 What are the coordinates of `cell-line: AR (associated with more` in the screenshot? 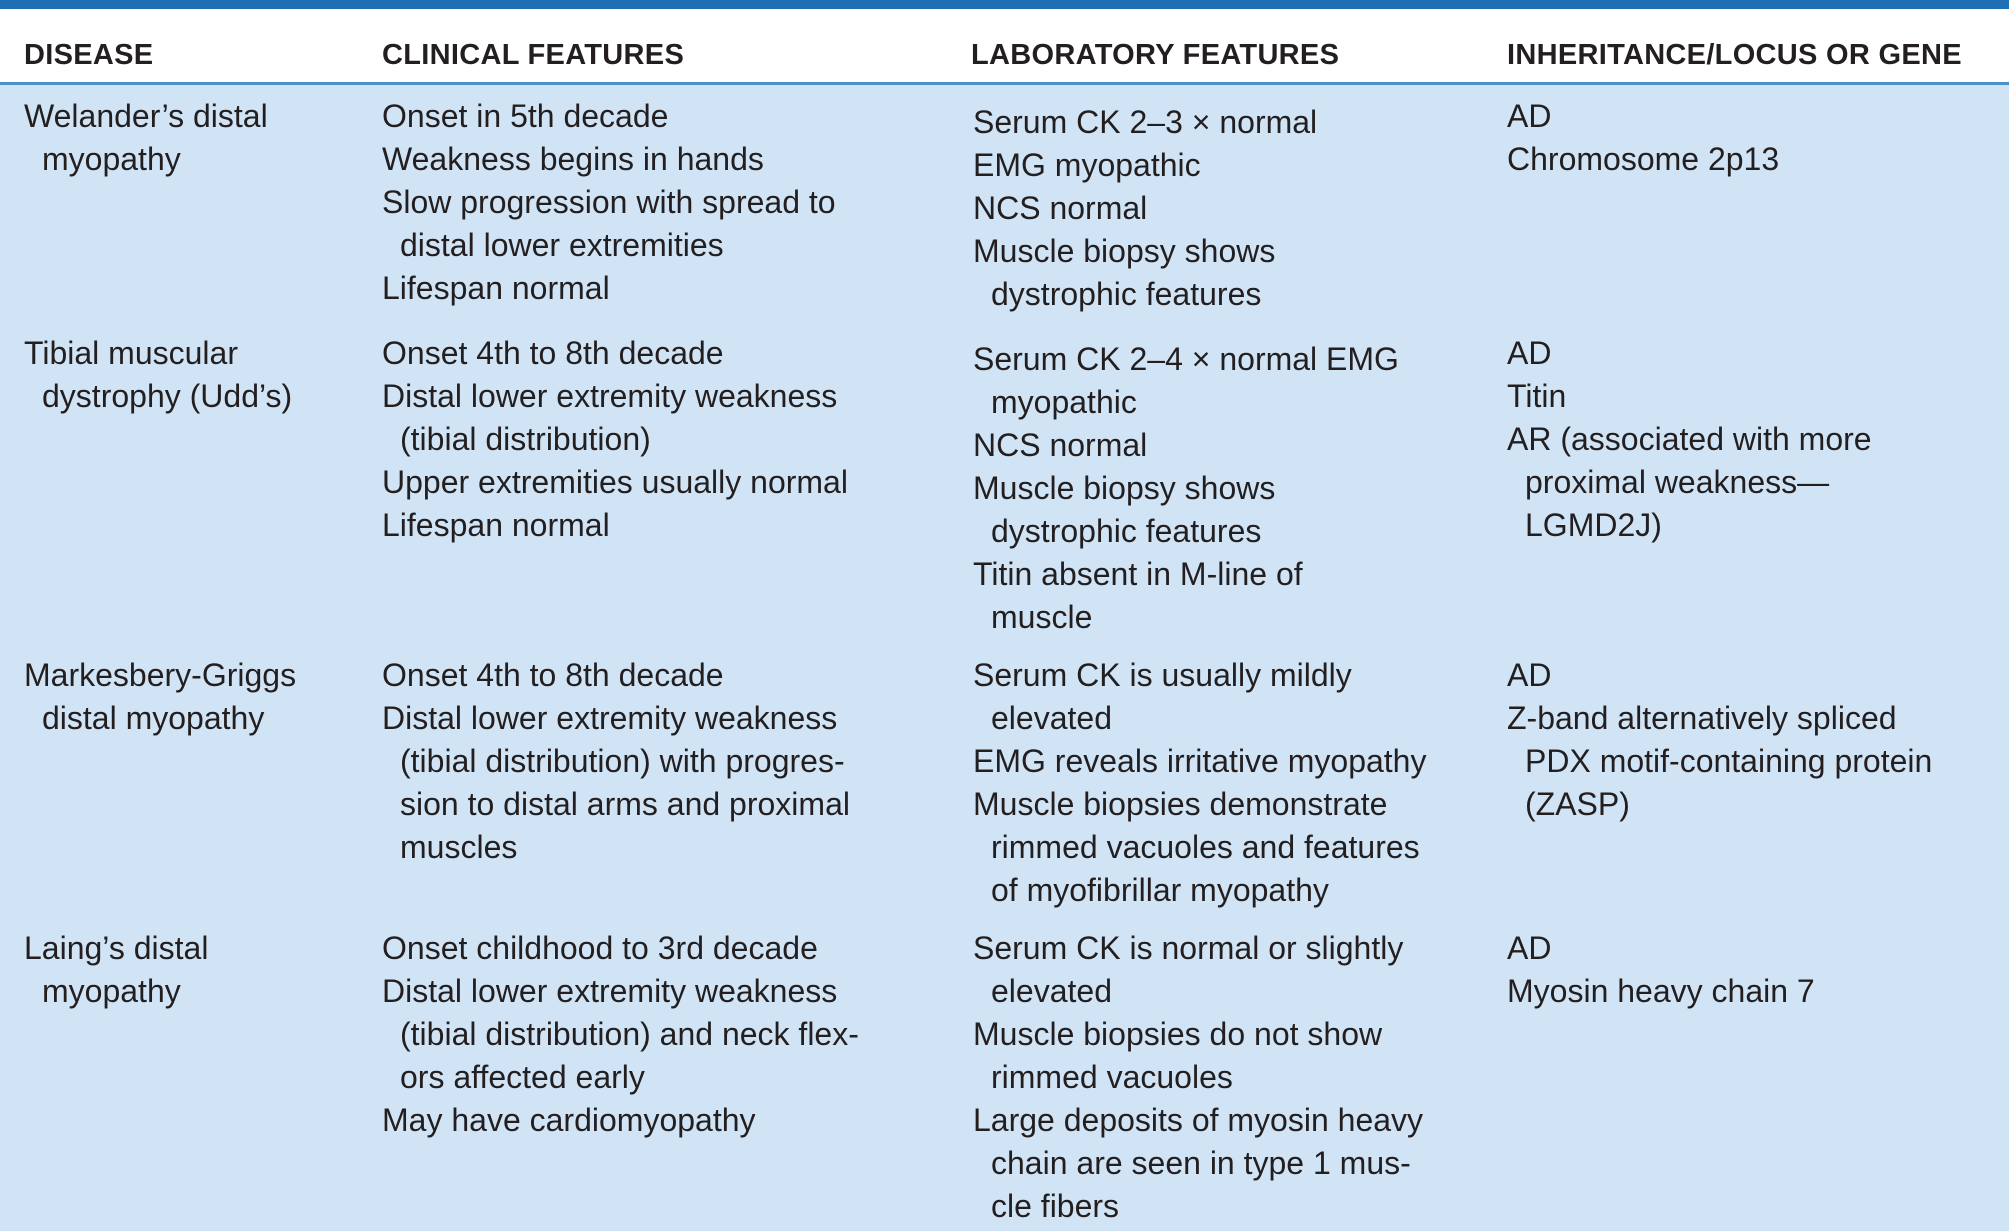 It's located at (1689, 439).